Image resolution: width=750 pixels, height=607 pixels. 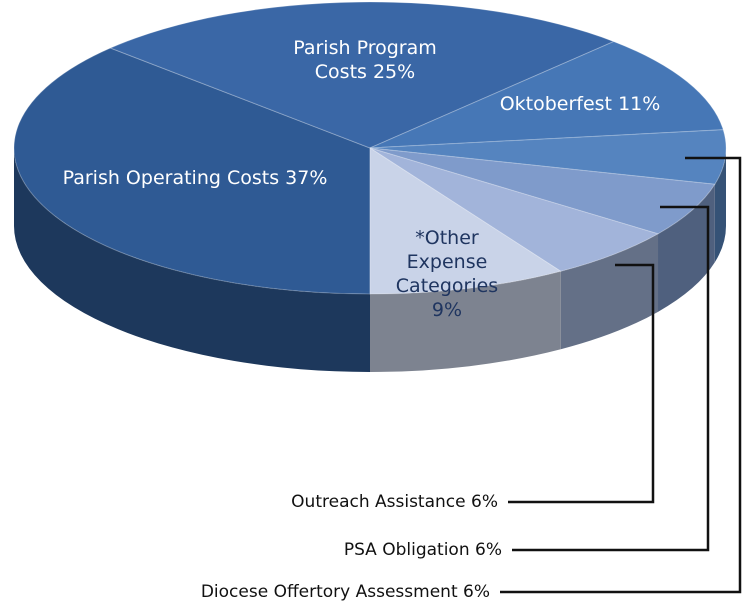 I want to click on label-value: 25%, so click(x=394, y=72).